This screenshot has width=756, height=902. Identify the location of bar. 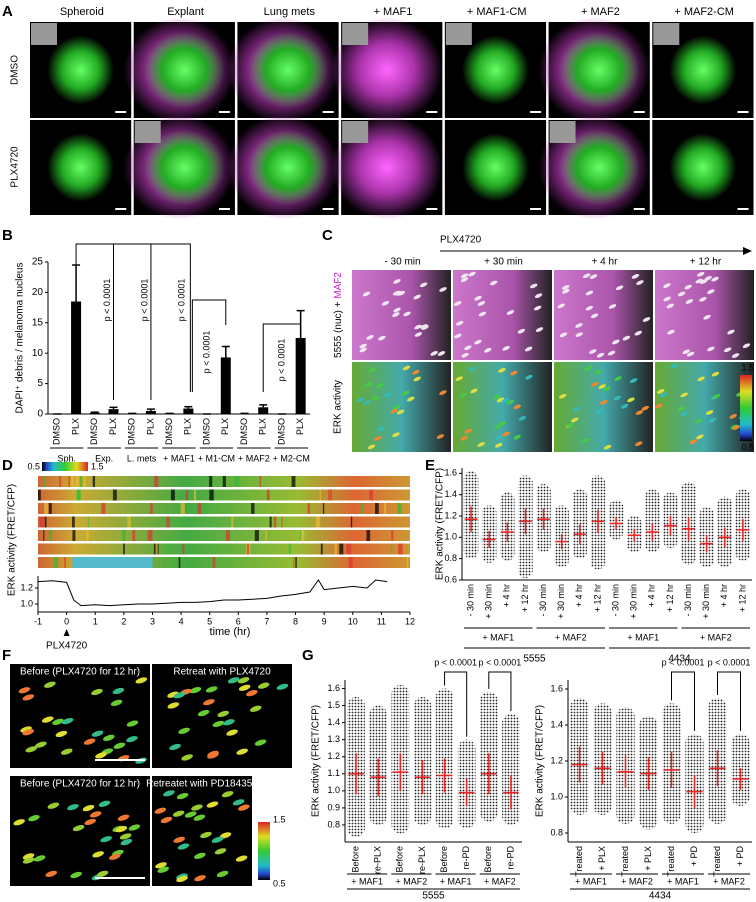
(150, 412).